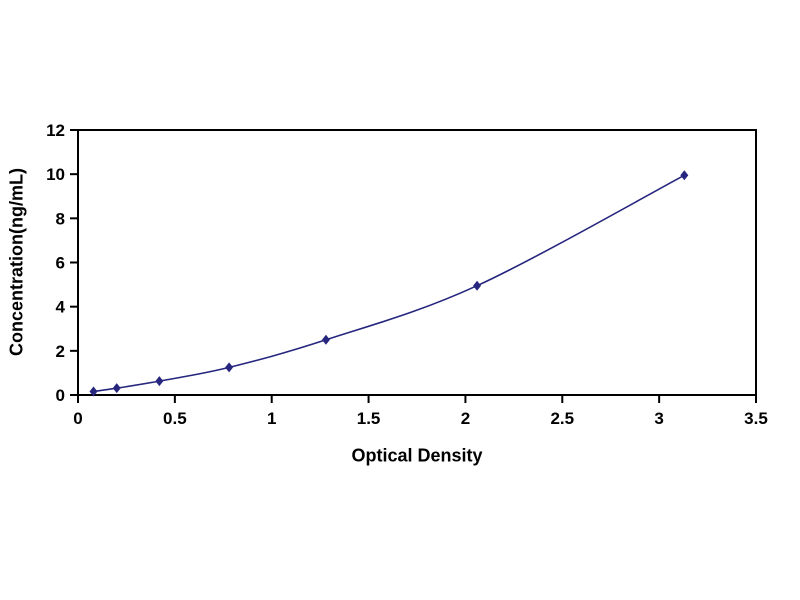  Describe the element at coordinates (271, 418) in the screenshot. I see `x-tick-label: 1` at that location.